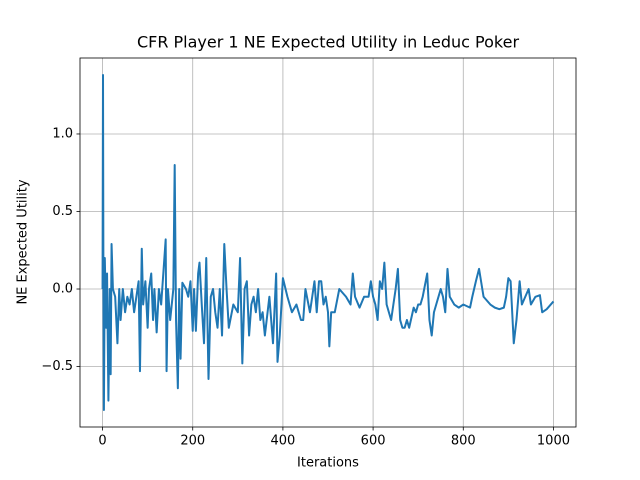  What do you see at coordinates (57, 366) in the screenshot?
I see `y-tick-label: −0.5` at bounding box center [57, 366].